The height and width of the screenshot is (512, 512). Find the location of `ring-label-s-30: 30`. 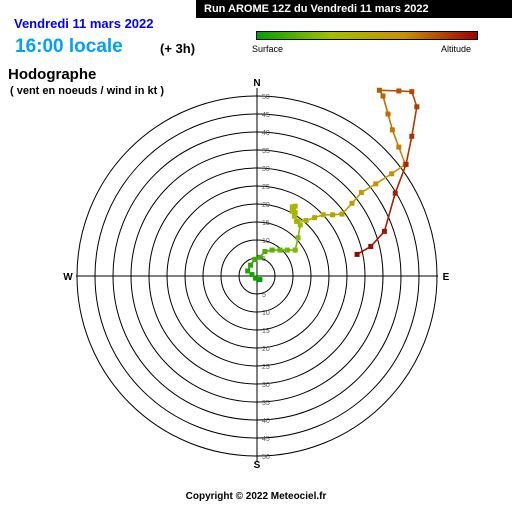

ring-label-s-30: 30 is located at coordinates (266, 385).